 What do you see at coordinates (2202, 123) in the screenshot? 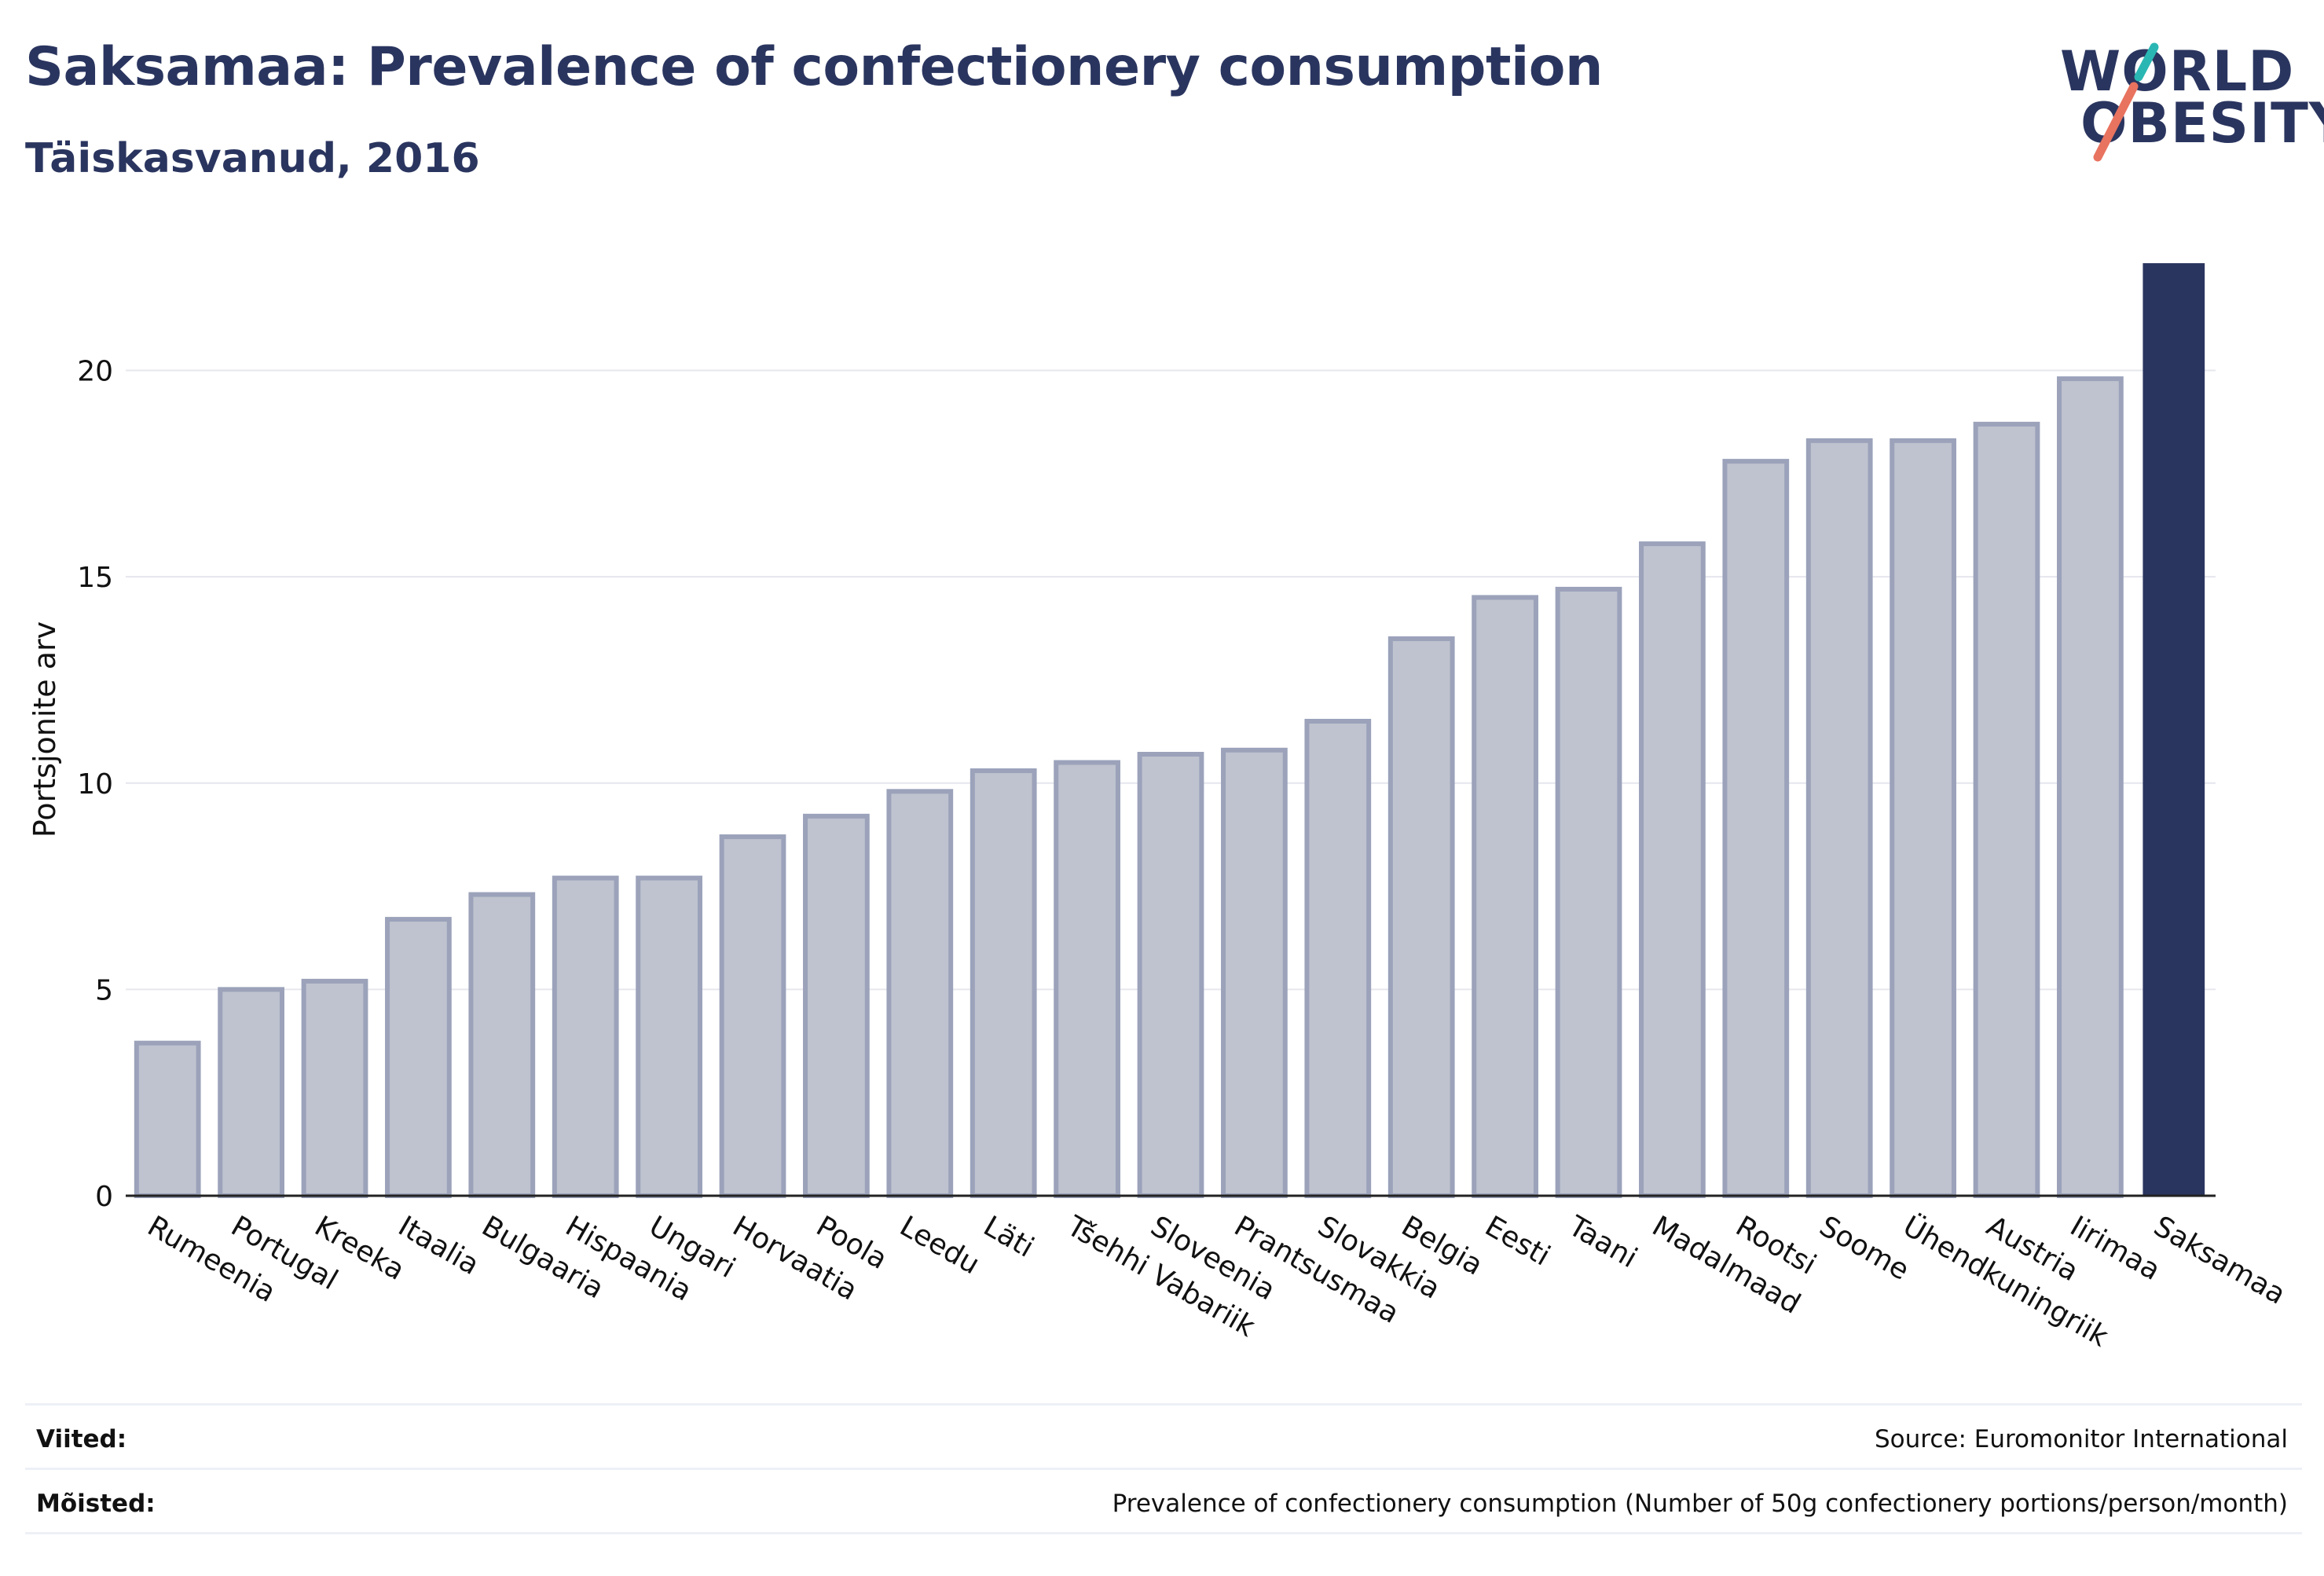
I see `logo-word-obesity: OBESITY` at bounding box center [2202, 123].